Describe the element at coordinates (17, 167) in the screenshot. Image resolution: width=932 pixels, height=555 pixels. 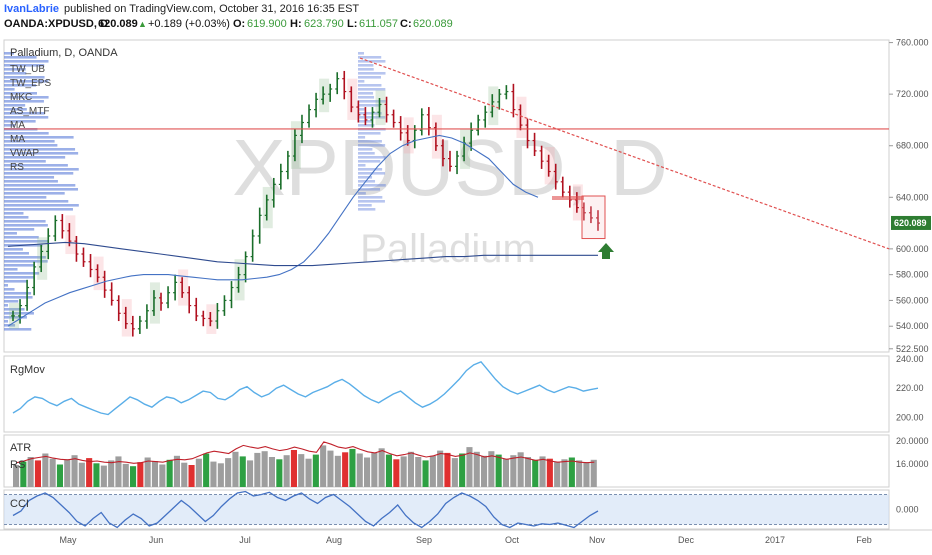
I see `indicator-label: RS` at that location.